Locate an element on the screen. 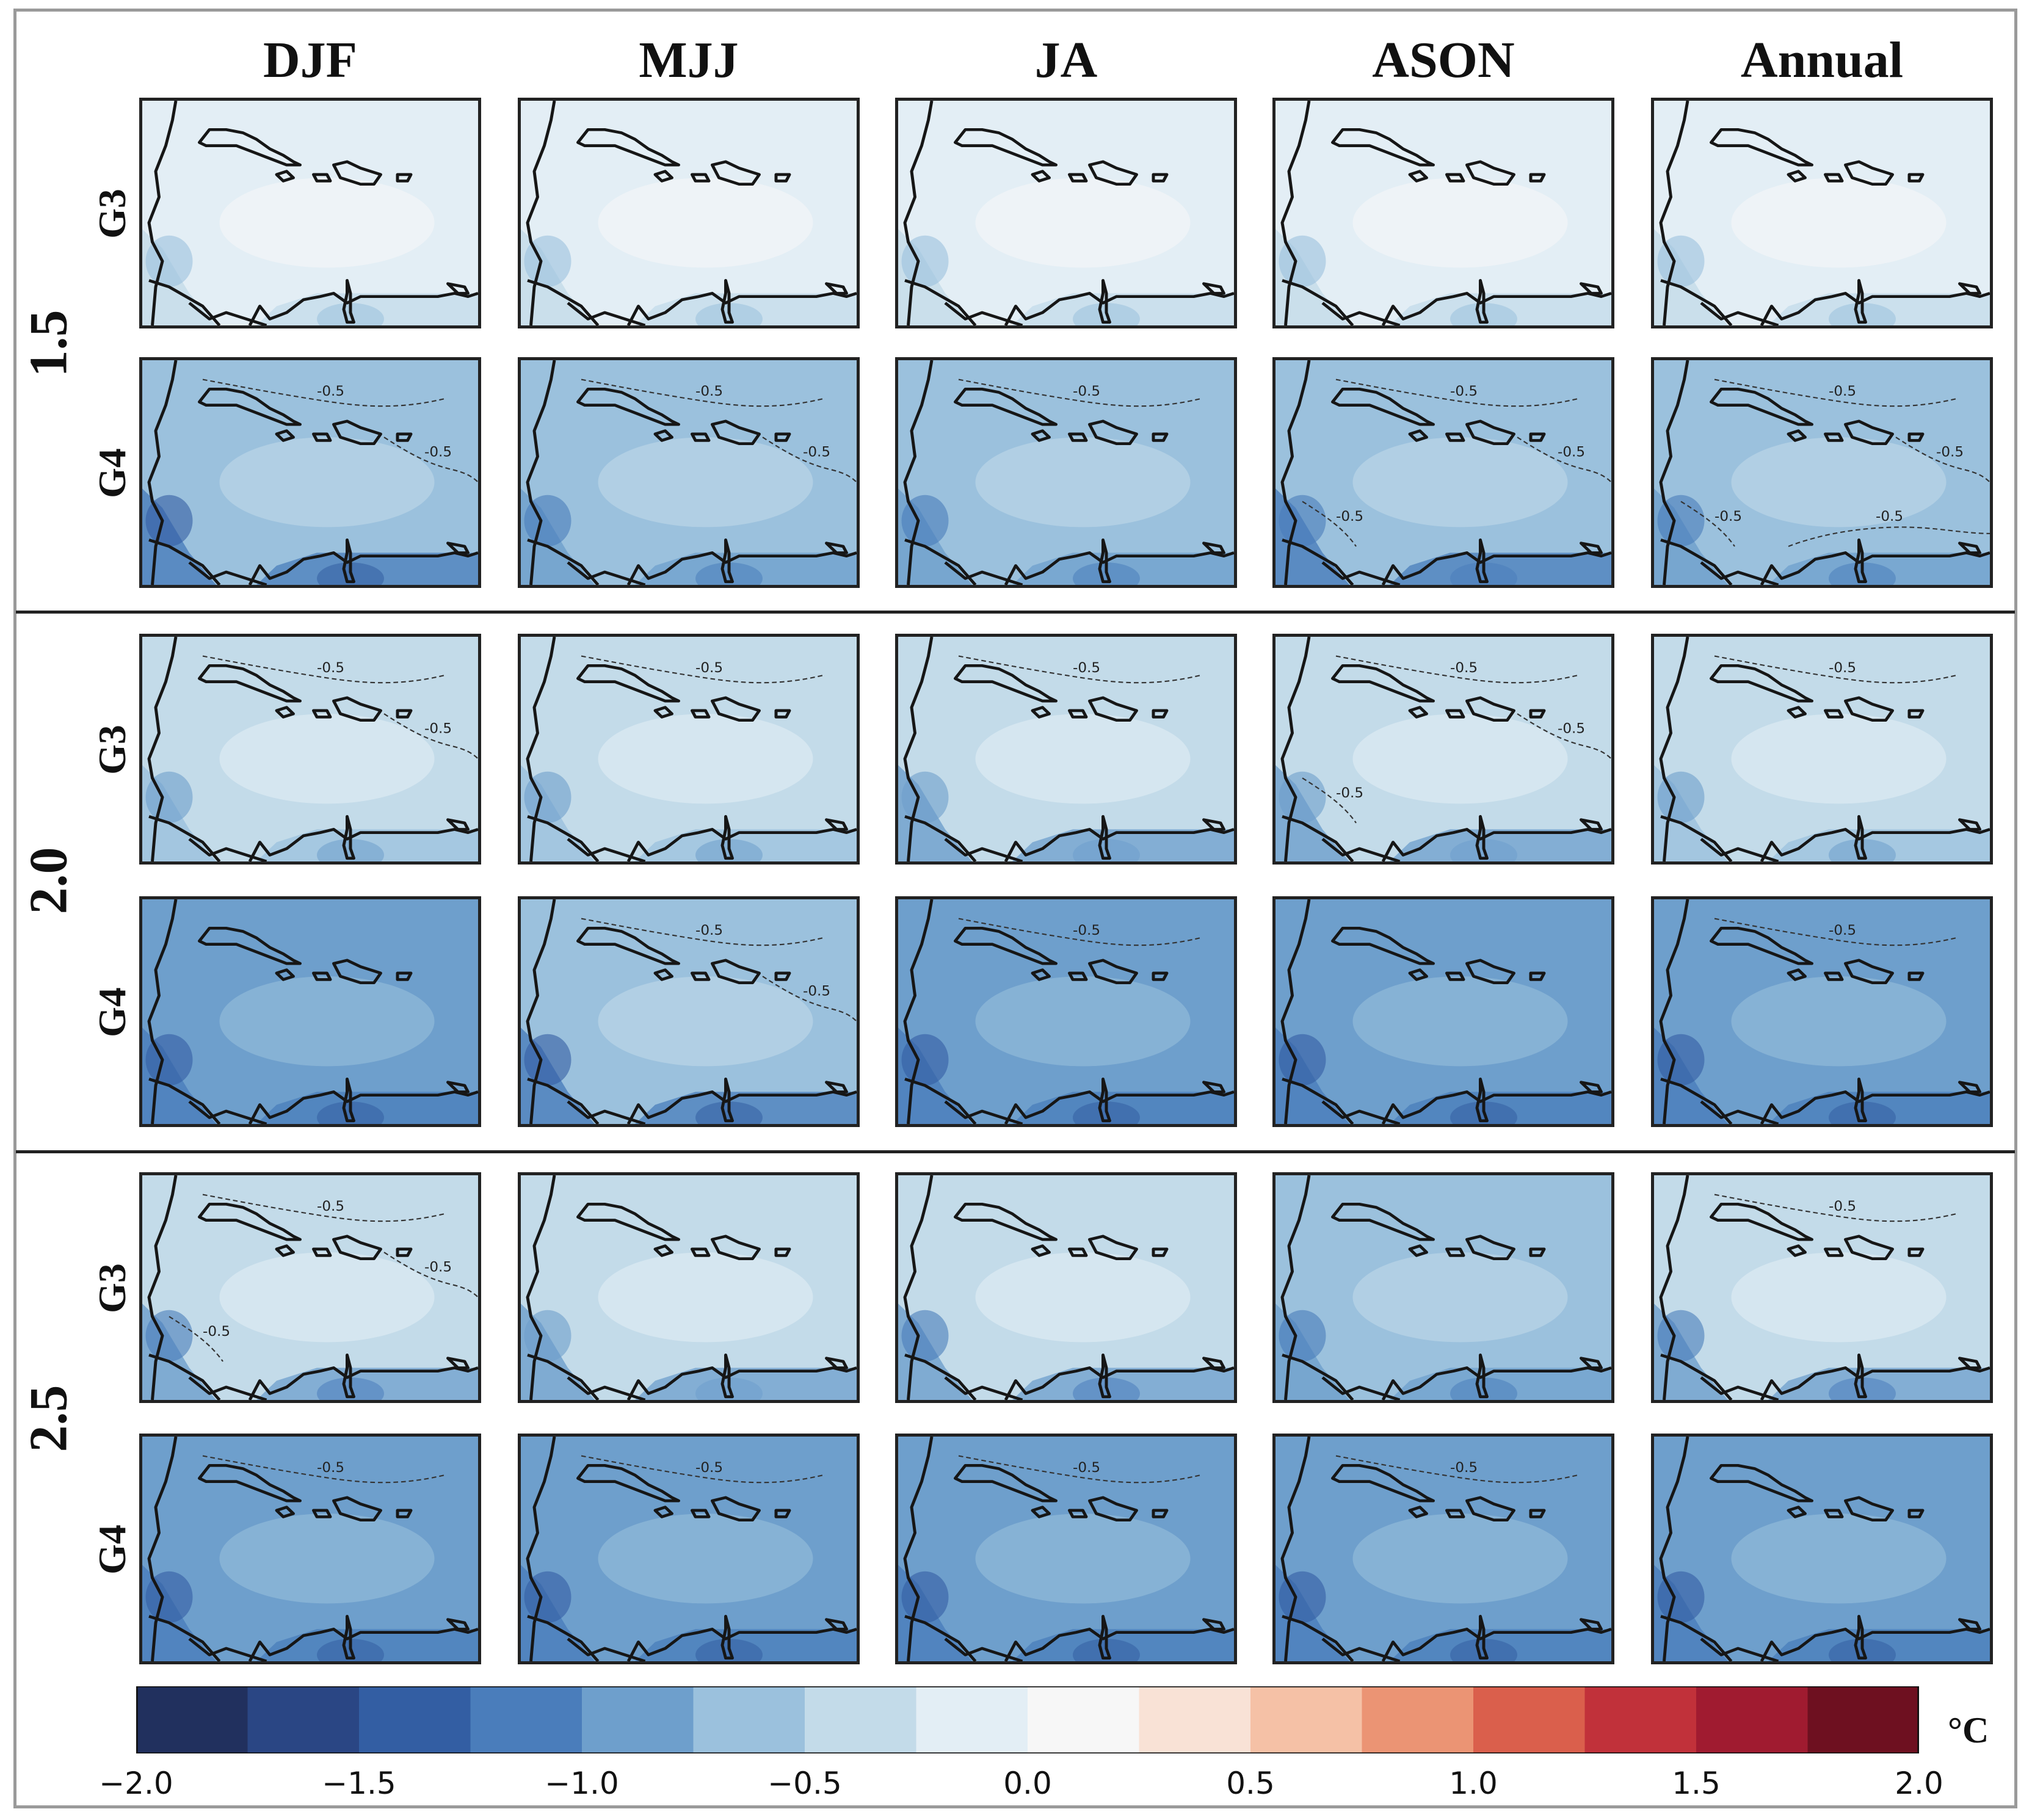  colorbar-tick-label: −2.0 is located at coordinates (136, 1783).